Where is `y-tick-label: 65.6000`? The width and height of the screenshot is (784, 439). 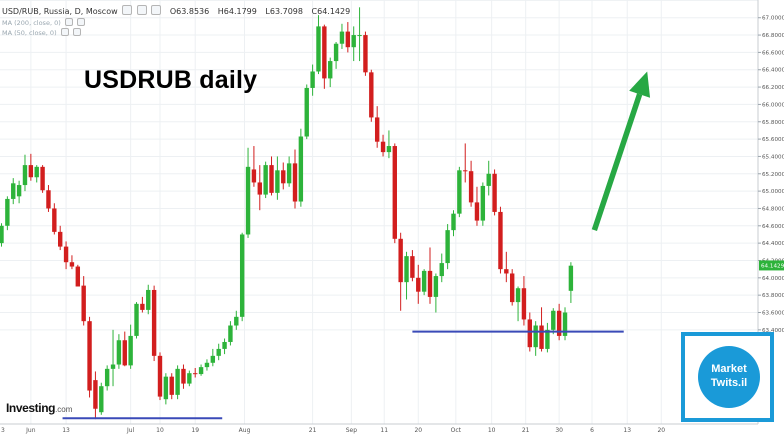 y-tick-label: 65.6000 is located at coordinates (773, 140).